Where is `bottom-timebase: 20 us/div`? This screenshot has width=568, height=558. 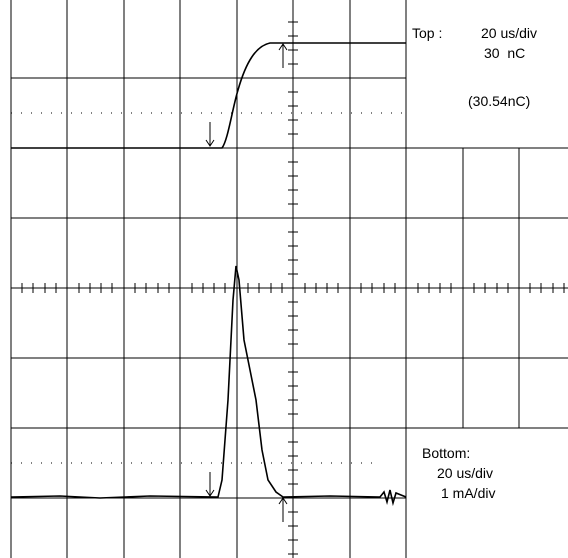 bottom-timebase: 20 us/div is located at coordinates (465, 473).